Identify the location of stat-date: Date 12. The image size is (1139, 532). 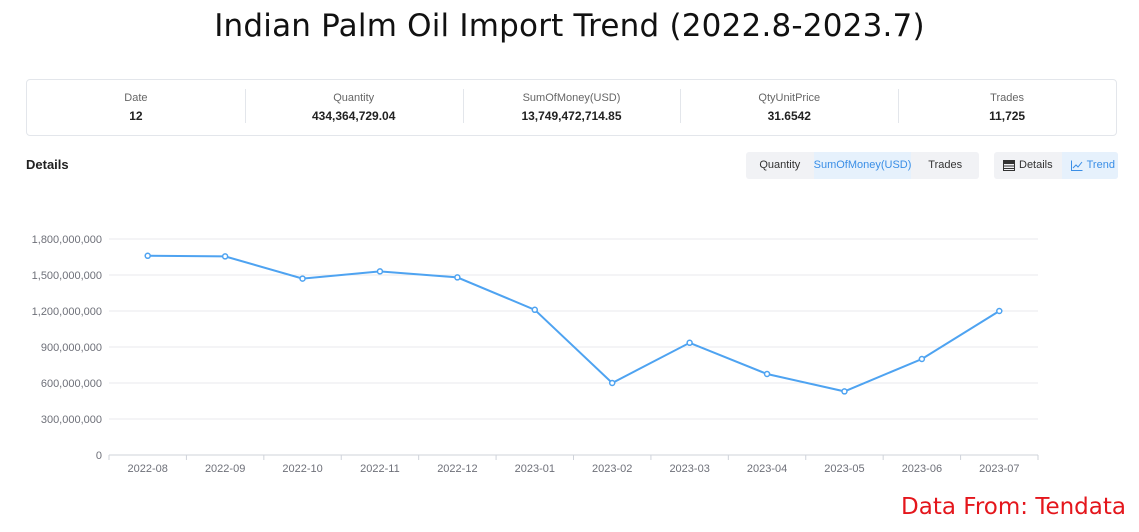
(136, 108).